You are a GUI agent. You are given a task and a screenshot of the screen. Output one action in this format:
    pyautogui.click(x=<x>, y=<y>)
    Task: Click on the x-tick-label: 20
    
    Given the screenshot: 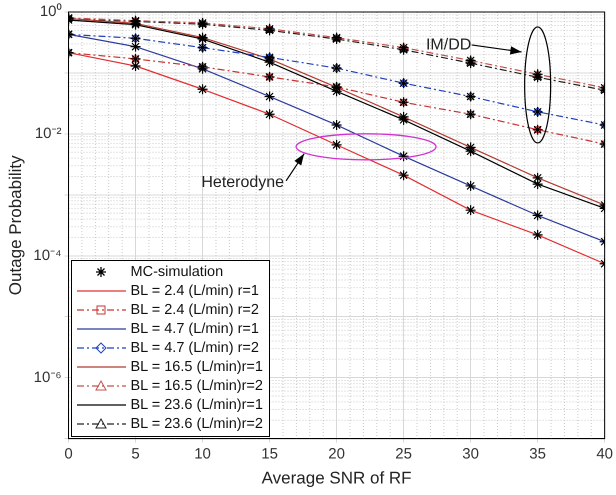 What is the action you would take?
    pyautogui.click(x=336, y=454)
    